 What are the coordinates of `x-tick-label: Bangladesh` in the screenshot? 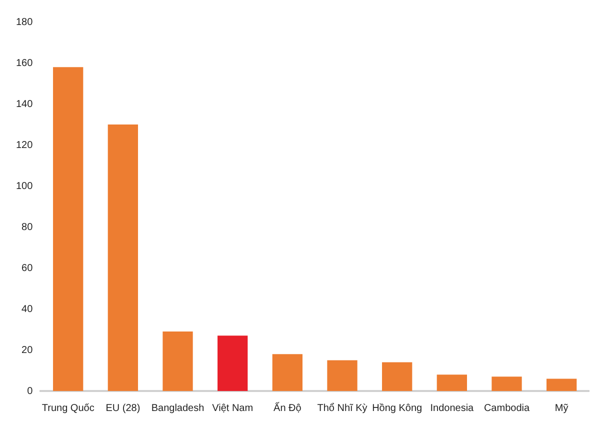 It's located at (177, 408).